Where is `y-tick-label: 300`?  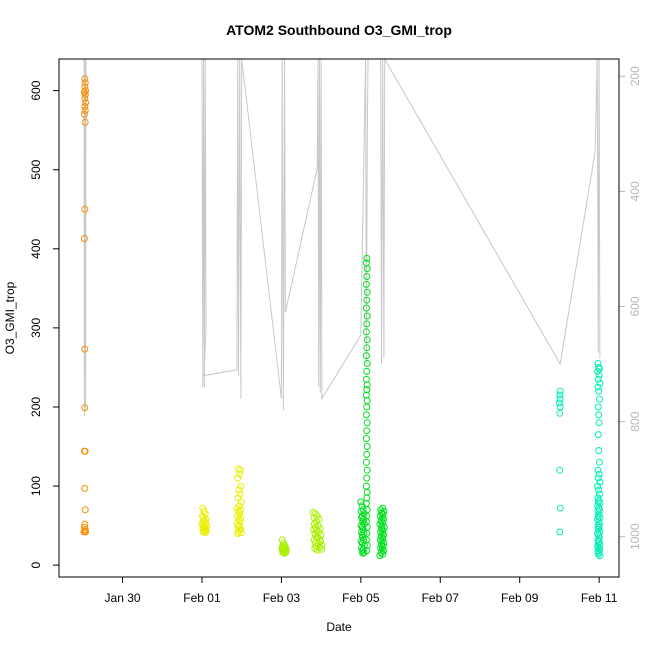 y-tick-label: 300 is located at coordinates (36, 328).